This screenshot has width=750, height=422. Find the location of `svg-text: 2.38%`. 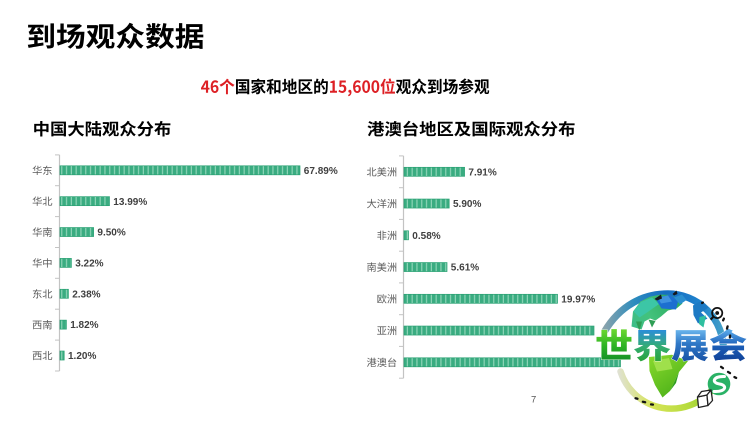

svg-text: 2.38% is located at coordinates (86, 294).